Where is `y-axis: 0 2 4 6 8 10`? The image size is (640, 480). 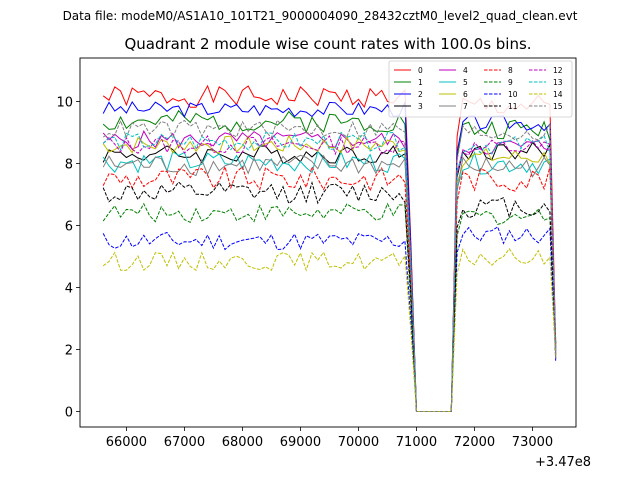
y-axis: 0 2 4 6 8 10 is located at coordinates (68, 257).